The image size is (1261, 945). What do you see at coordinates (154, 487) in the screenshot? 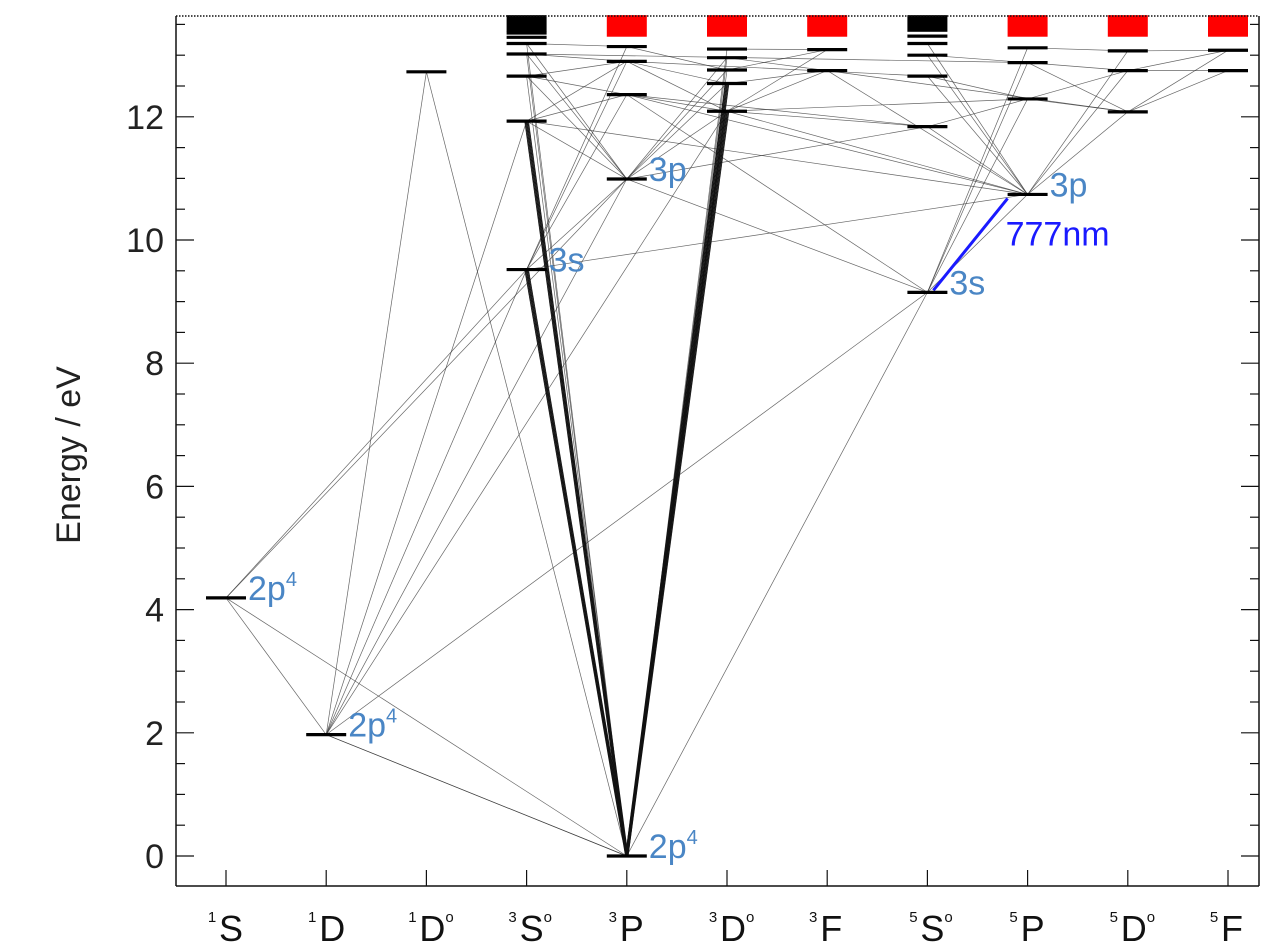
I see `y-tick-label: 6` at bounding box center [154, 487].